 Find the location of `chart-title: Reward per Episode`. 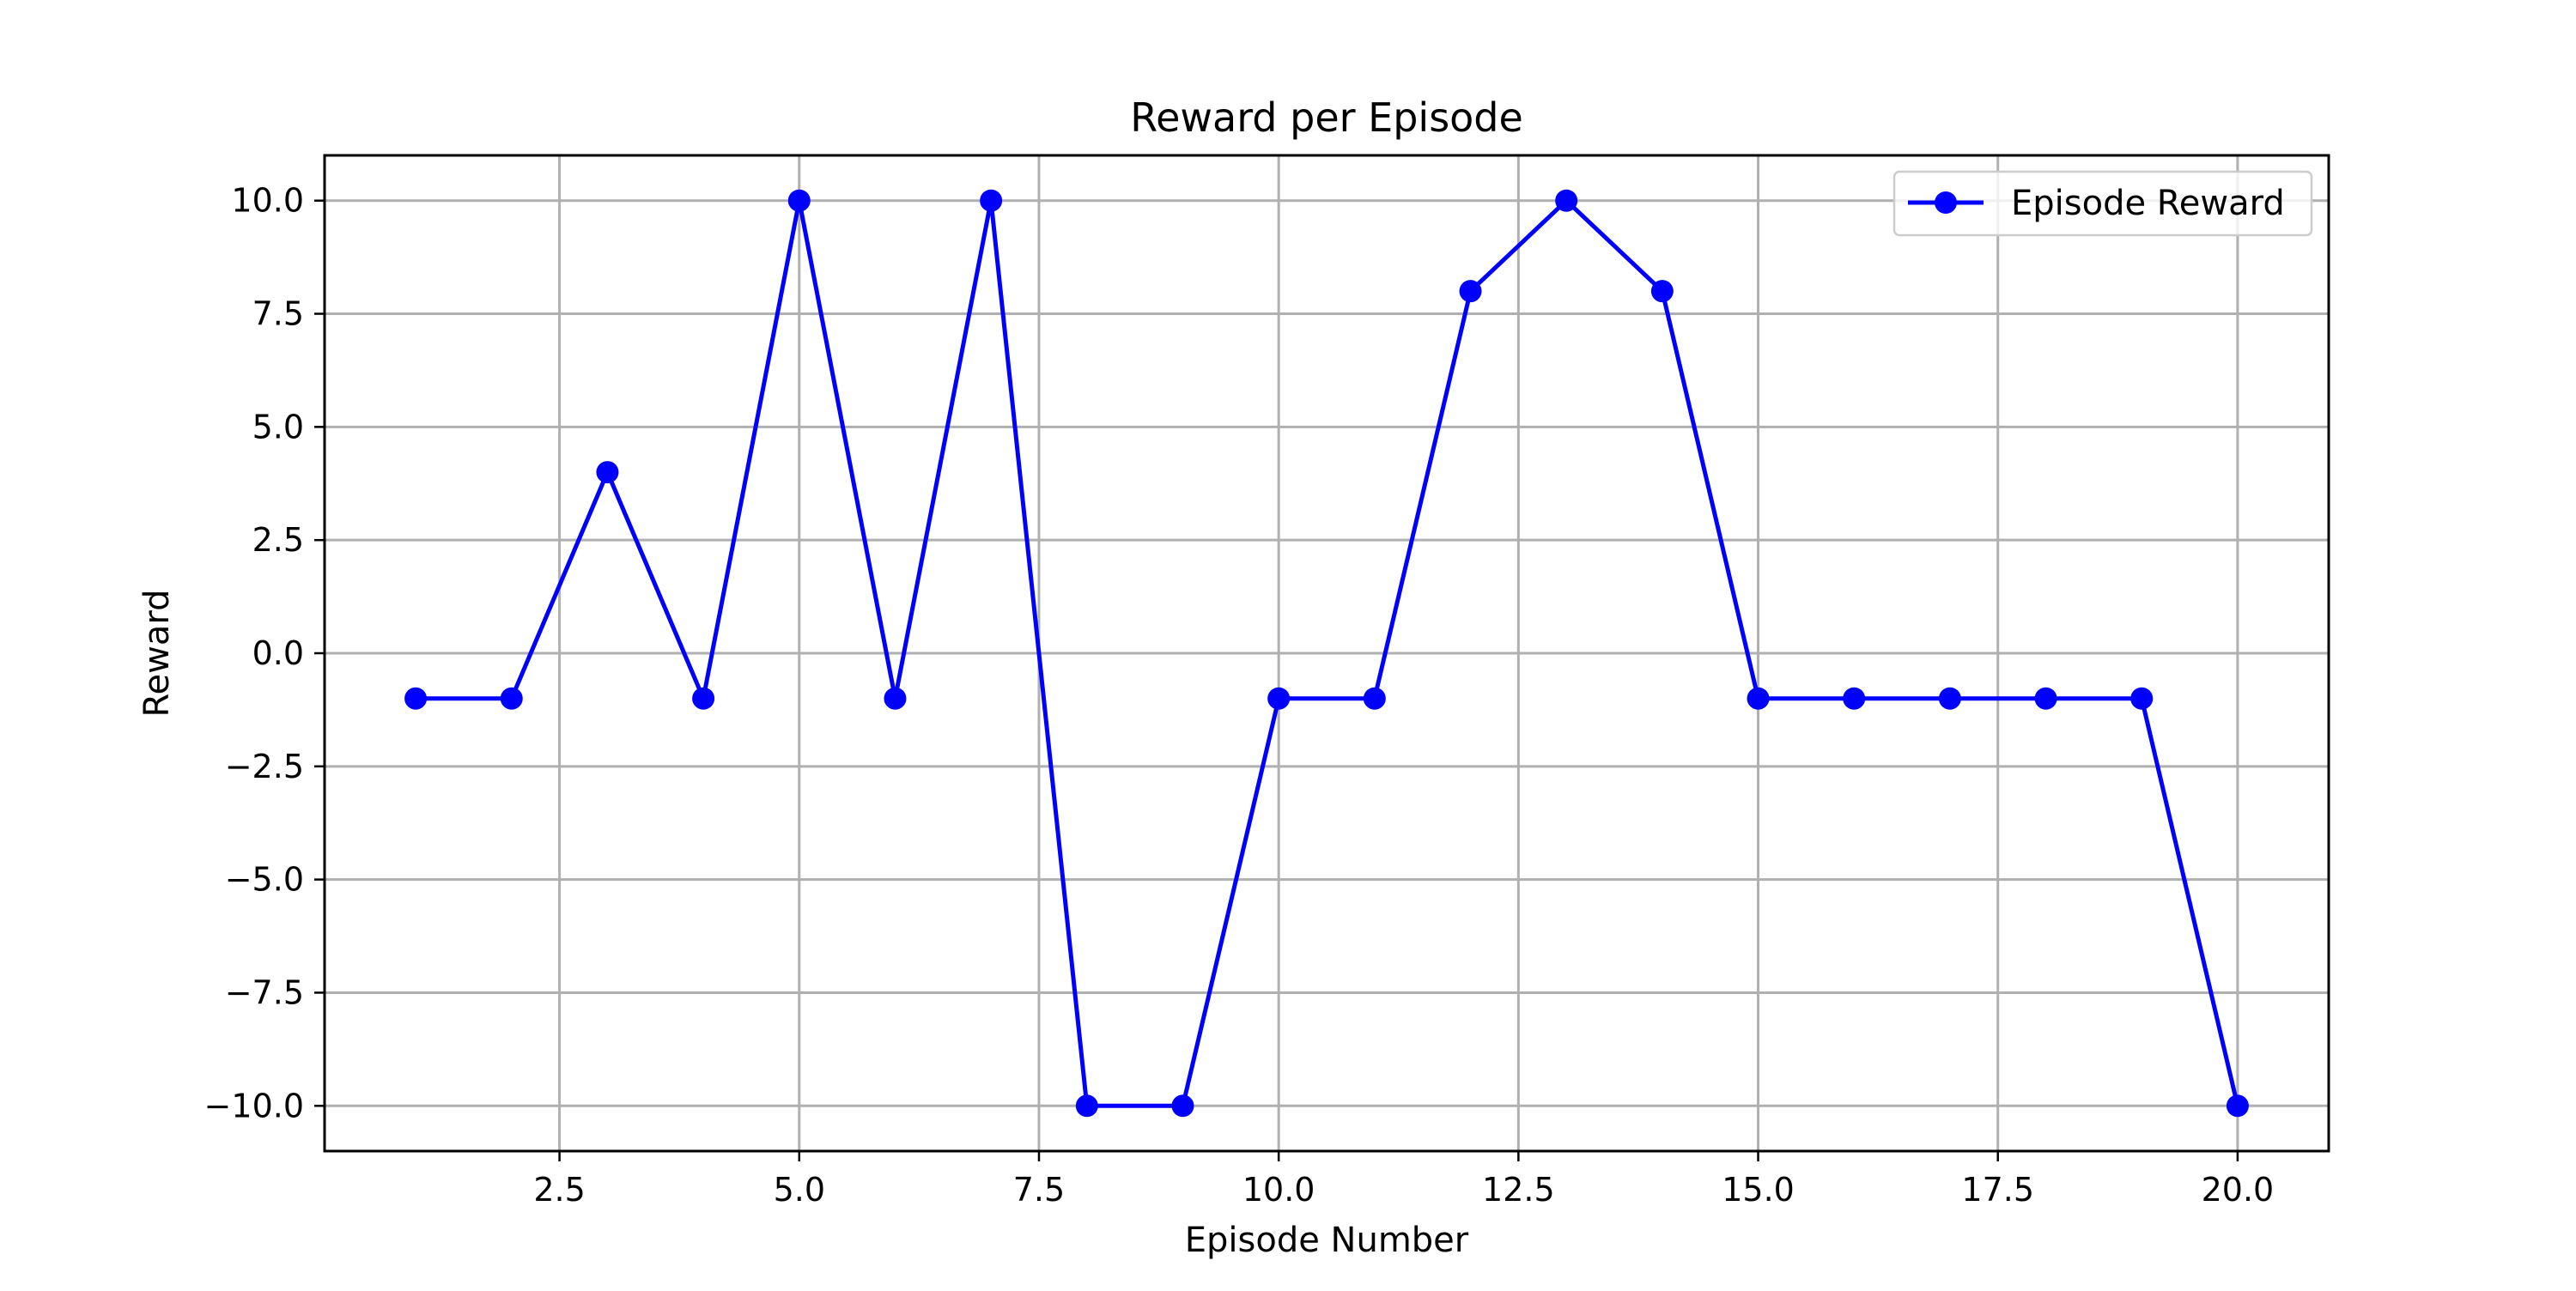

chart-title: Reward per Episode is located at coordinates (1327, 118).